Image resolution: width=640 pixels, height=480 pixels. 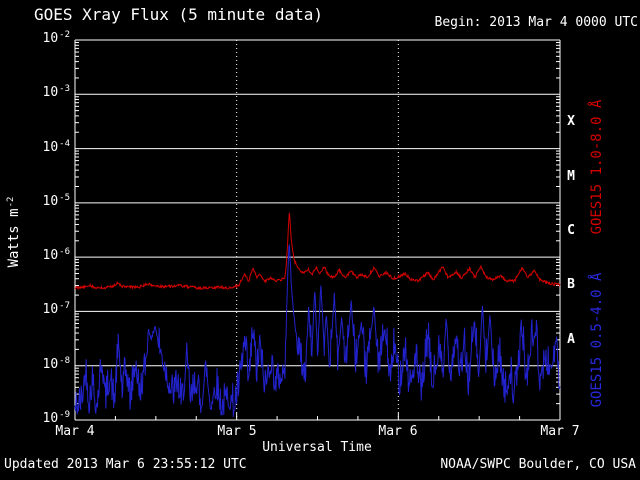 I want to click on y-tick-label: 10-9, so click(x=56, y=418).